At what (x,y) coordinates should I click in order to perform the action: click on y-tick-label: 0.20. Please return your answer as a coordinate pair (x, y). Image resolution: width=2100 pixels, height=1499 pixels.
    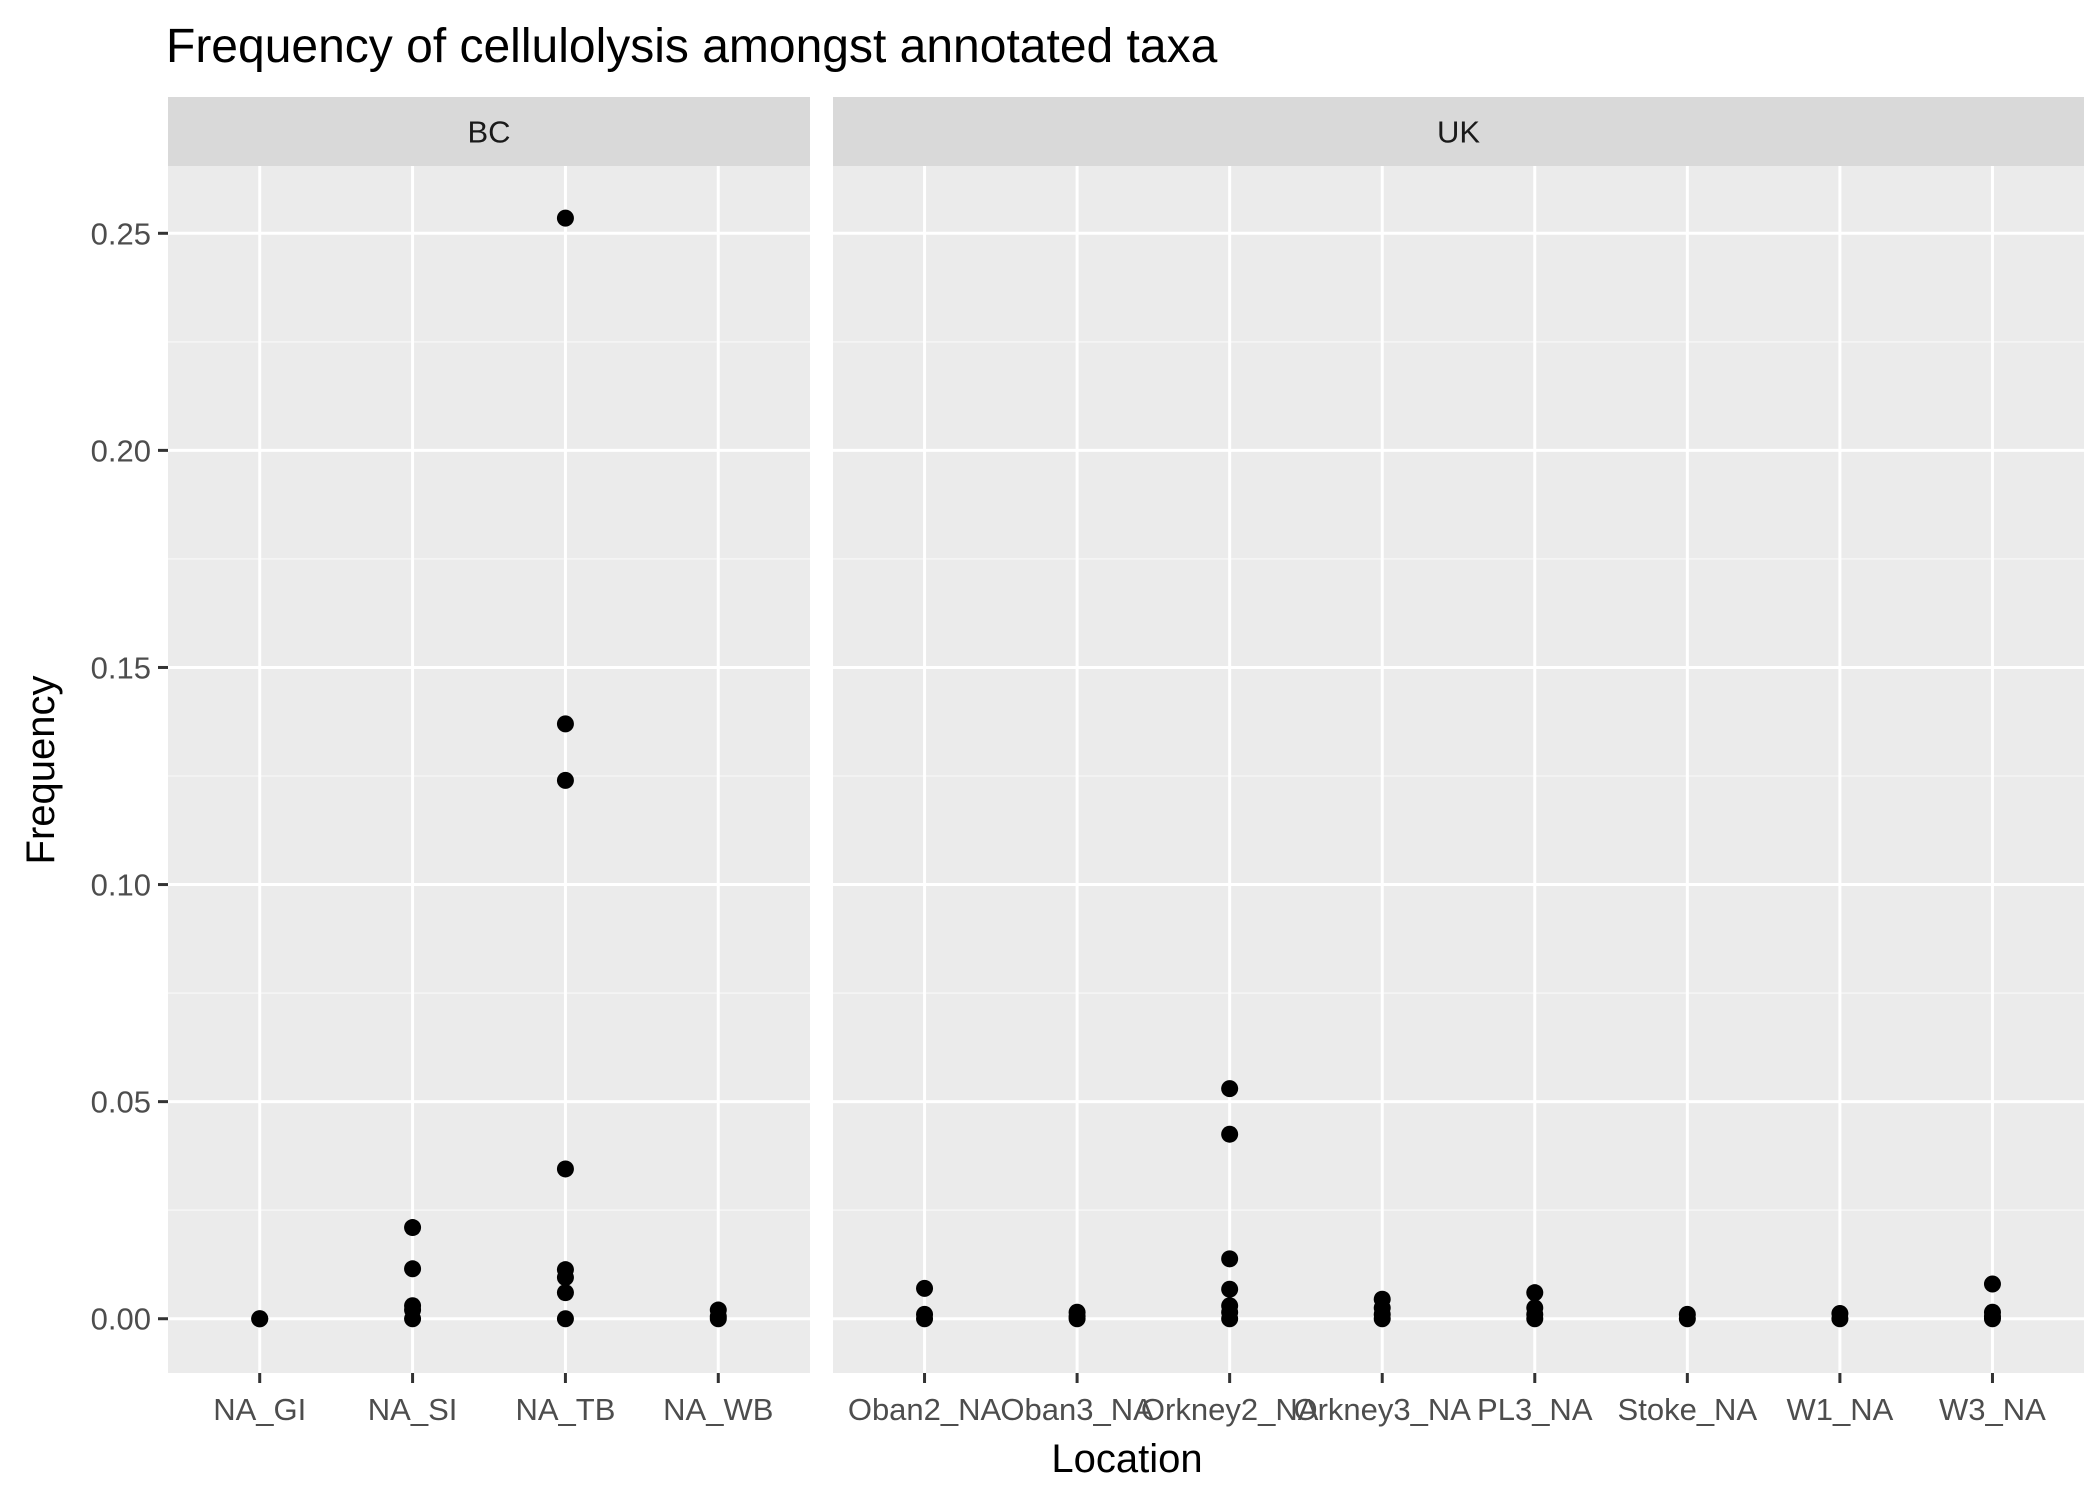
    Looking at the image, I should click on (121, 450).